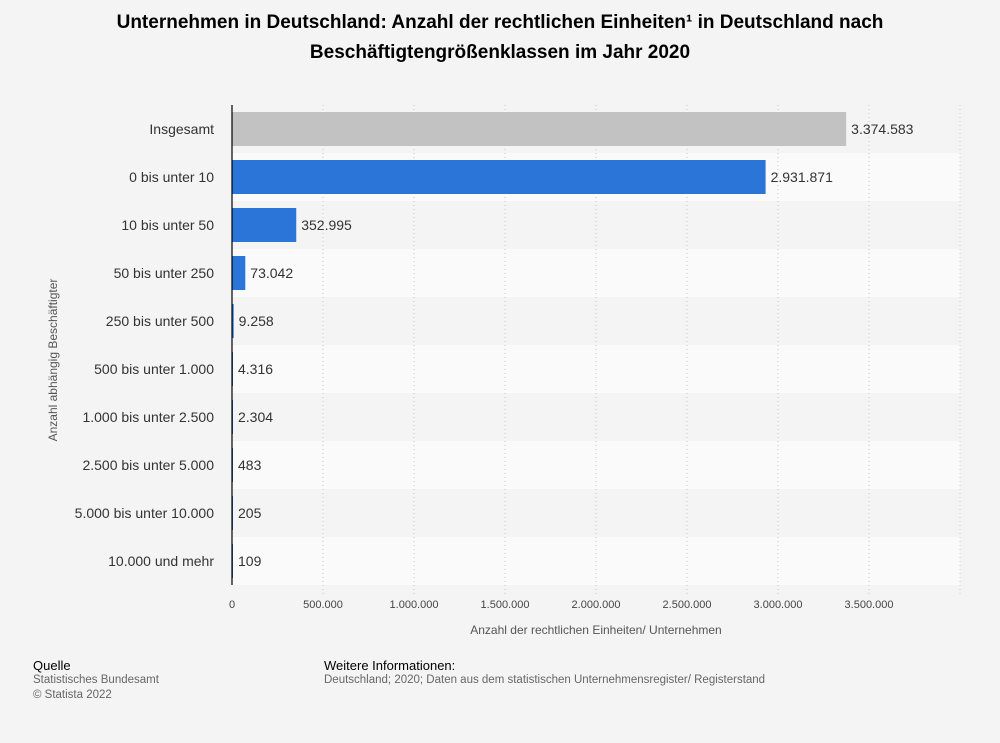  What do you see at coordinates (323, 605) in the screenshot?
I see `x-tick-label: 500.000` at bounding box center [323, 605].